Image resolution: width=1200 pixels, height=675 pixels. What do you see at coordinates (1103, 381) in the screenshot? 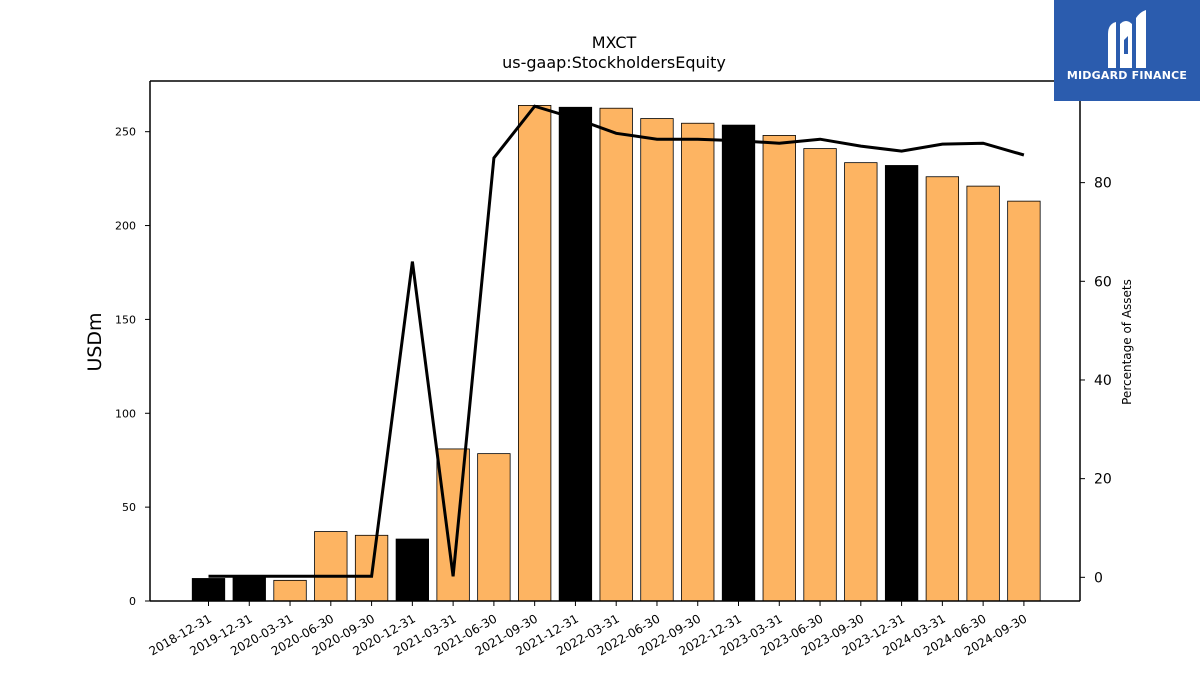
I see `y2-tick-label: 40` at bounding box center [1103, 381].